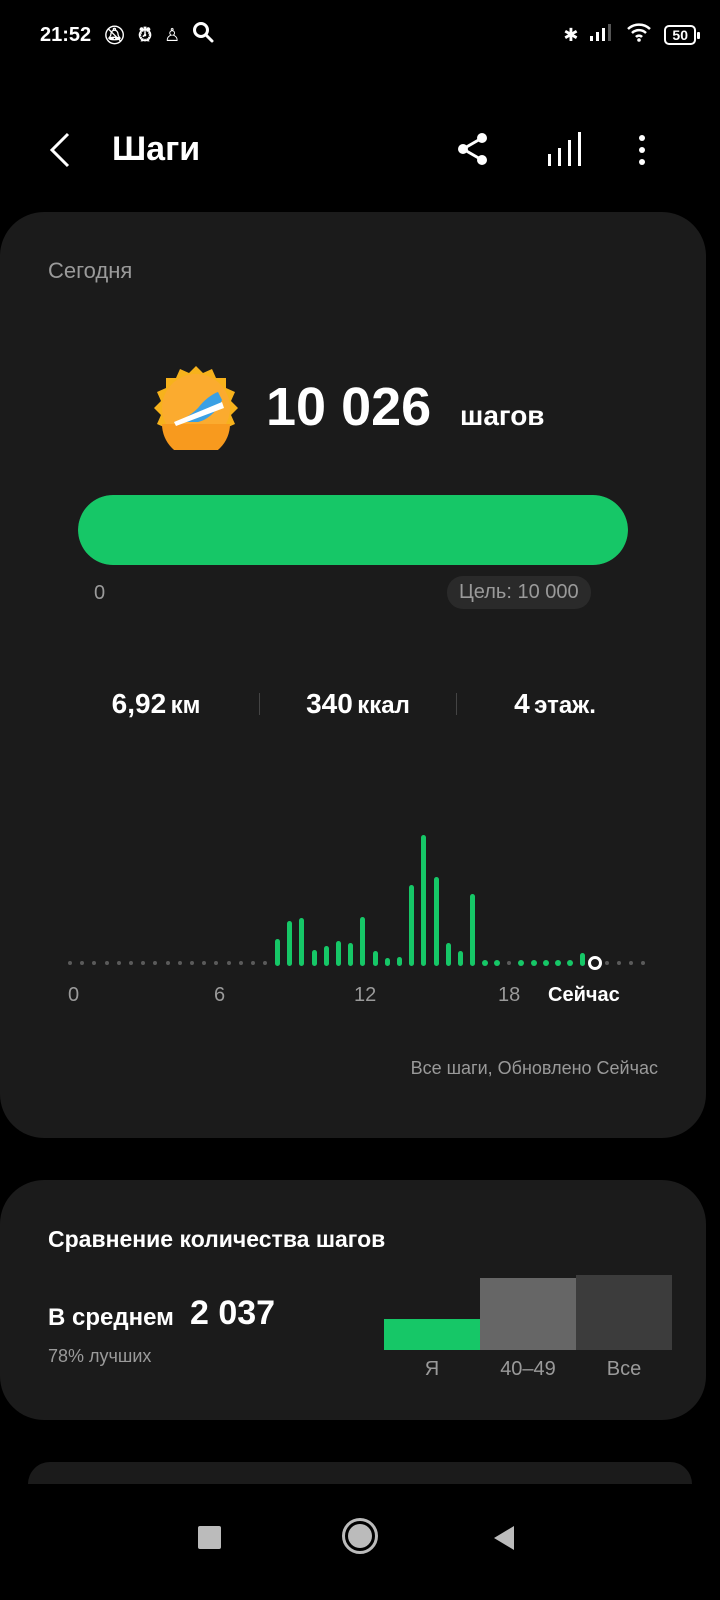  I want to click on share-icon, so click(472, 149).